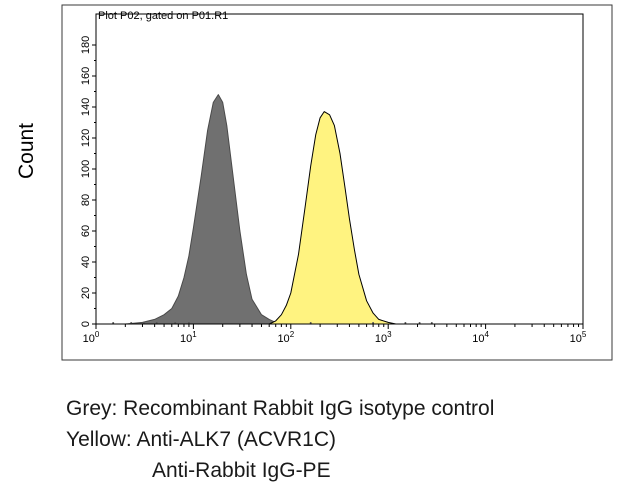  I want to click on y-tick-label: 100, so click(86, 169).